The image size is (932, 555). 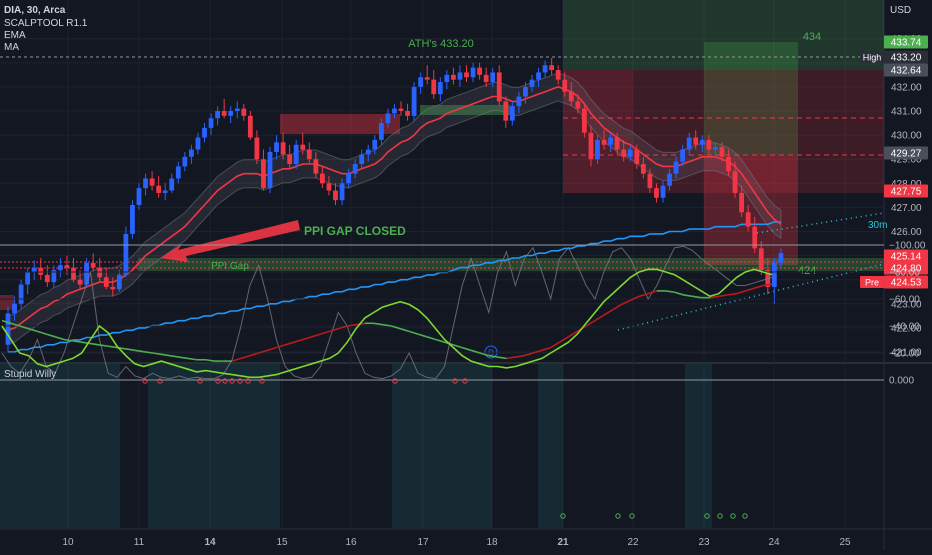 What do you see at coordinates (751, 98) in the screenshot?
I see `target-zone-green-inner` at bounding box center [751, 98].